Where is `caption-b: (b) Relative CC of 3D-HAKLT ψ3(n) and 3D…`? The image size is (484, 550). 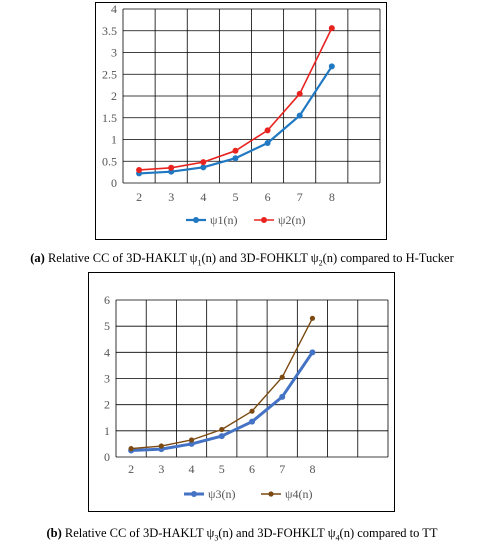
caption-b: (b) Relative CC of 3D-HAKLT ψ3(n) and 3D… is located at coordinates (242, 534).